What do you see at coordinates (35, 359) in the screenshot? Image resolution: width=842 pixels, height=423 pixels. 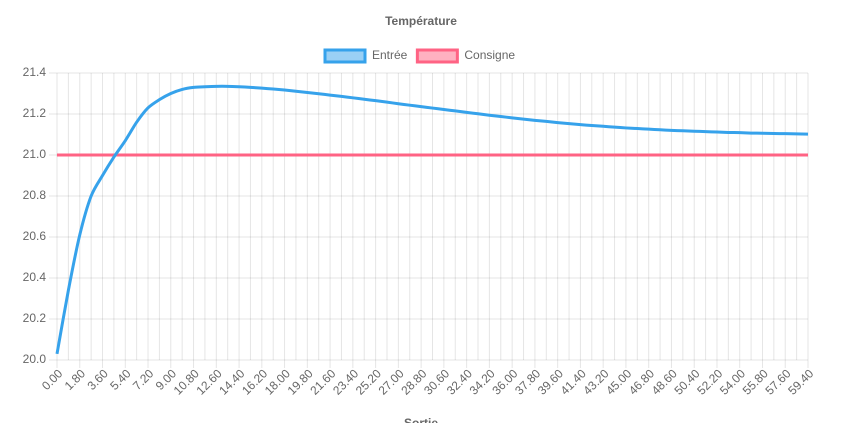 I see `y-tick-label: 20.0` at bounding box center [35, 359].